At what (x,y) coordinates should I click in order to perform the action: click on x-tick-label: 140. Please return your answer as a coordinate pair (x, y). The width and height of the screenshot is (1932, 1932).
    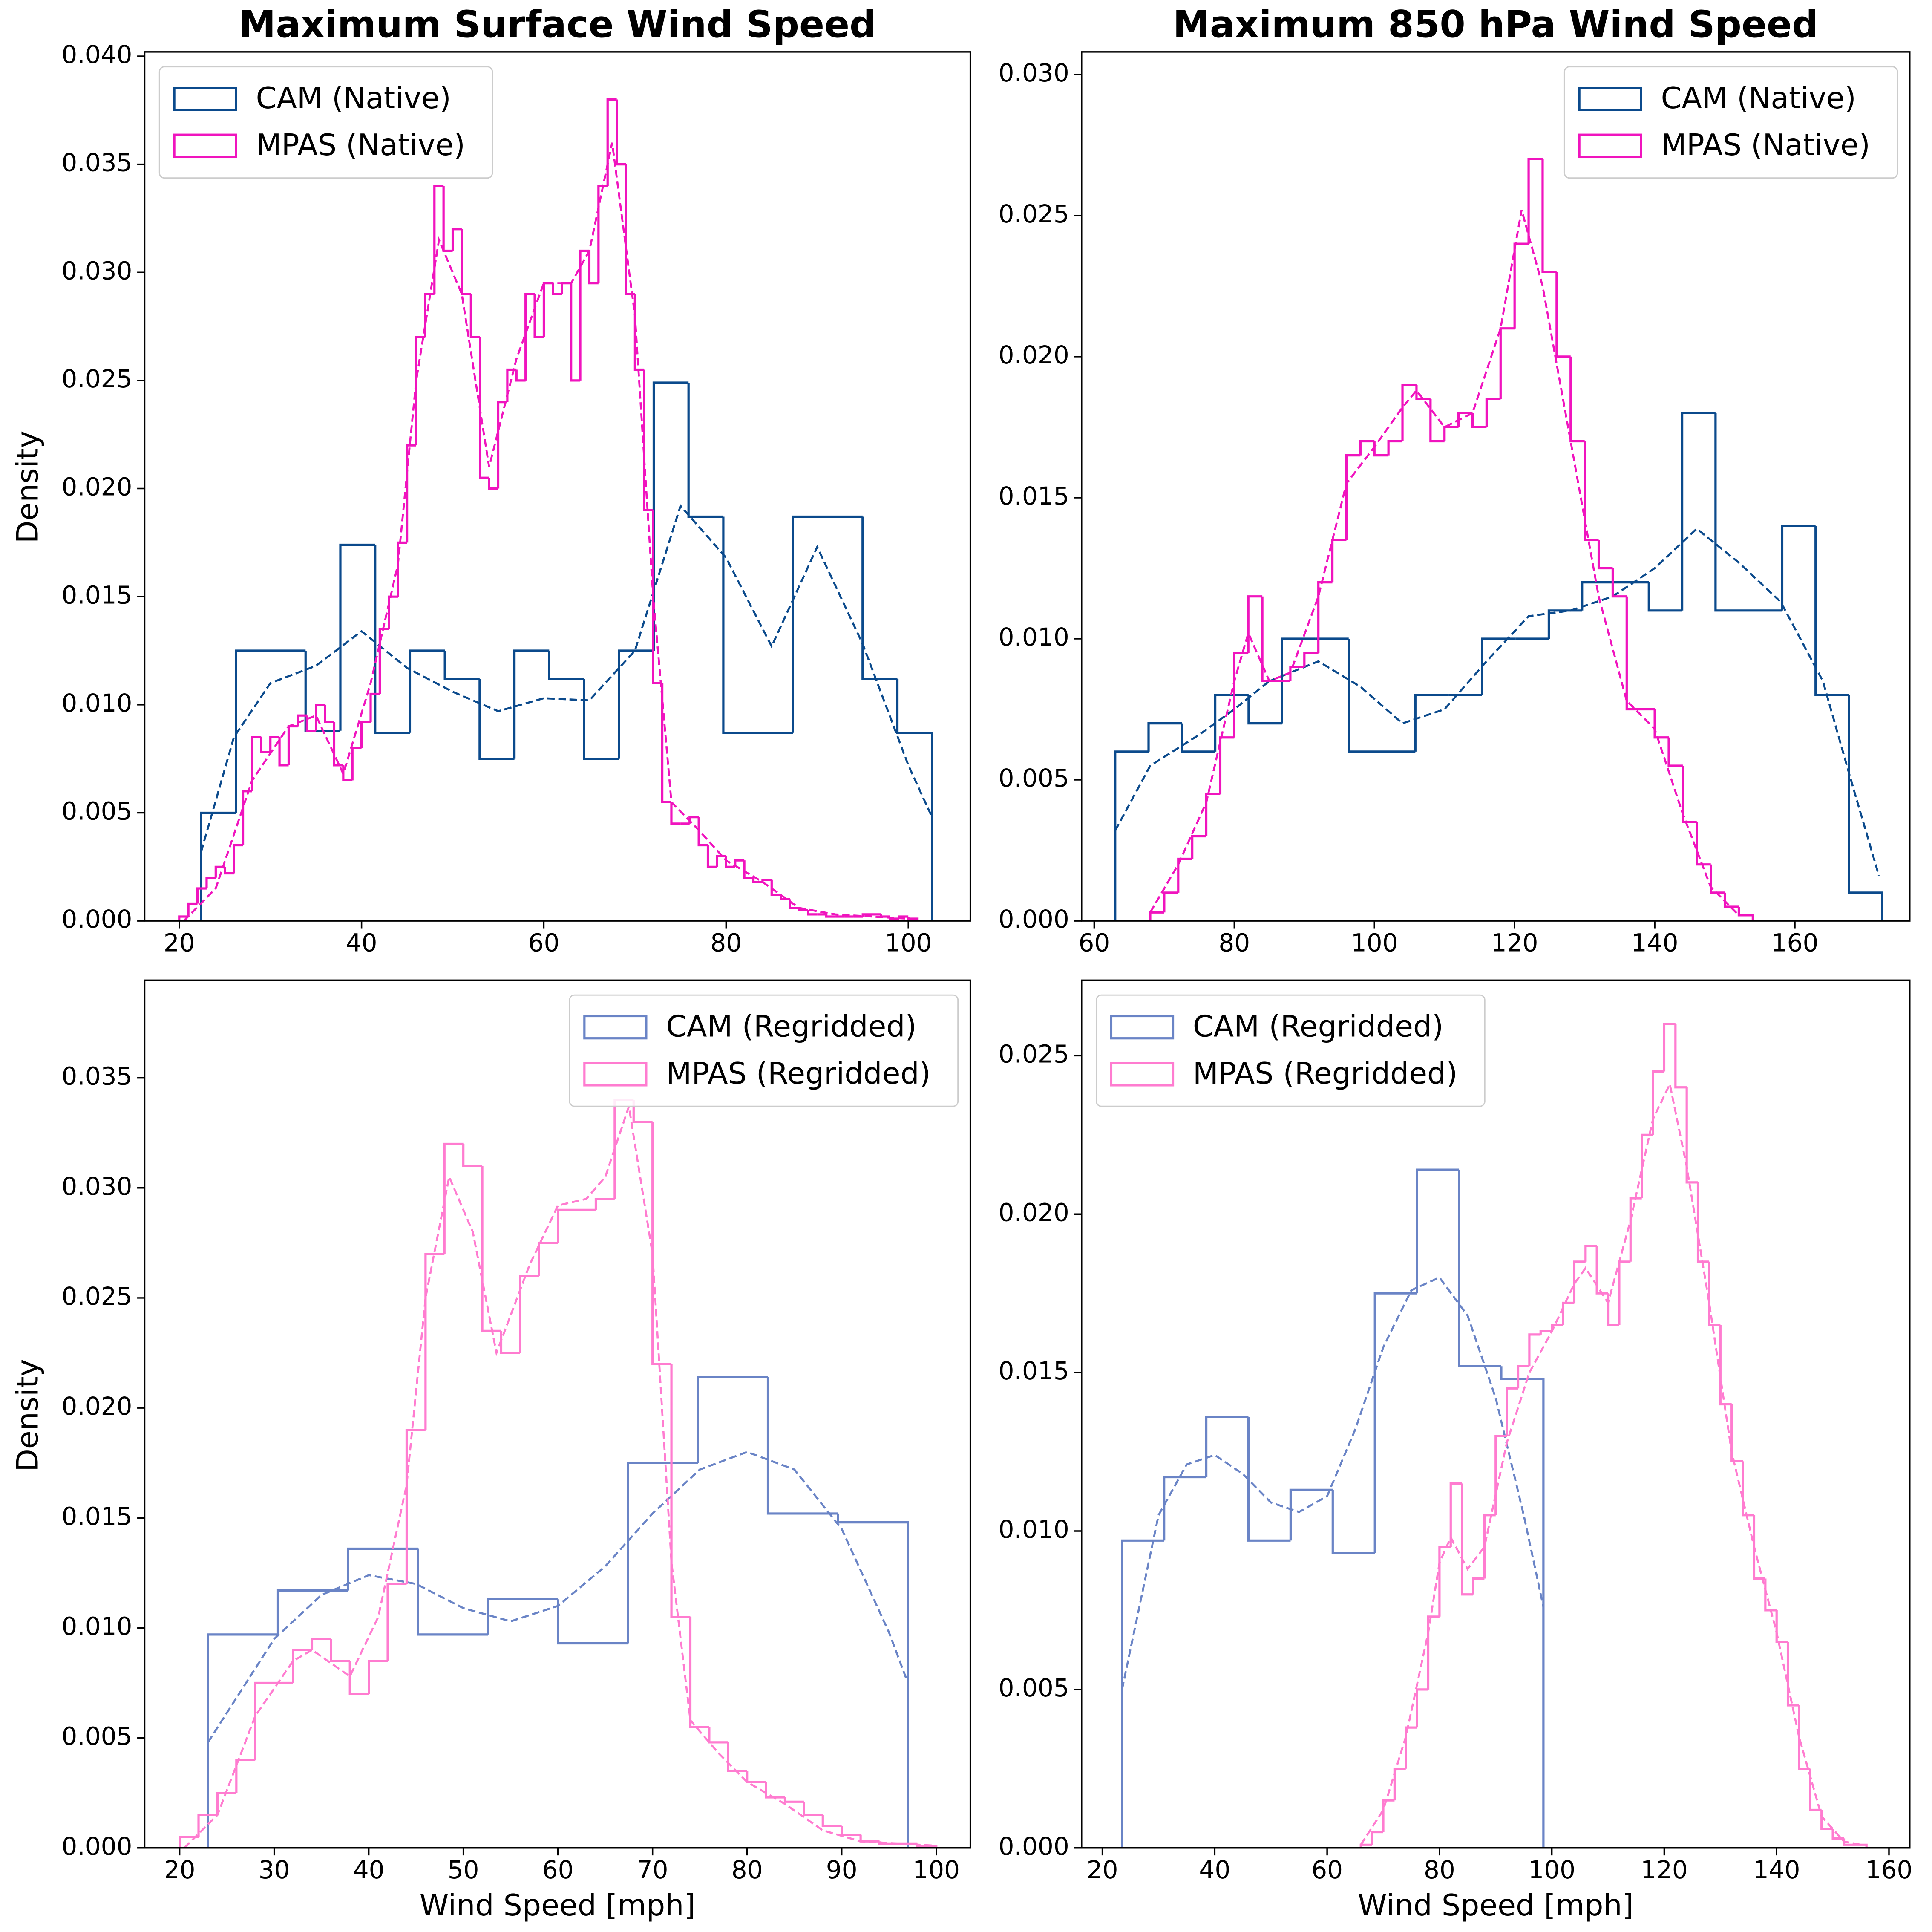
    Looking at the image, I should click on (1655, 942).